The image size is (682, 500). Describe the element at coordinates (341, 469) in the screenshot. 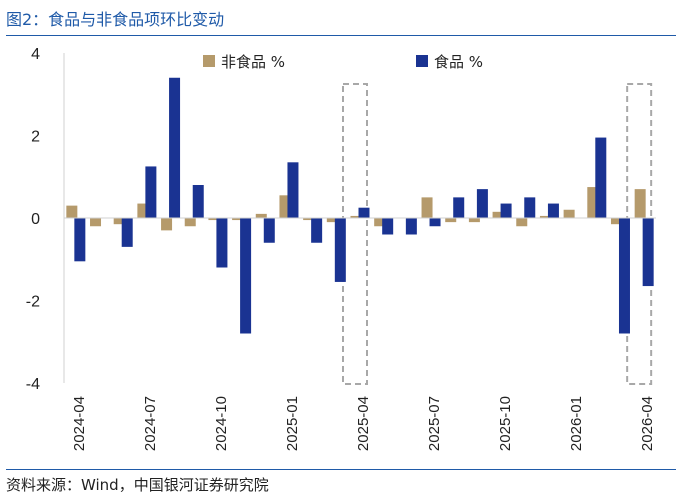

I see `source-rule` at that location.